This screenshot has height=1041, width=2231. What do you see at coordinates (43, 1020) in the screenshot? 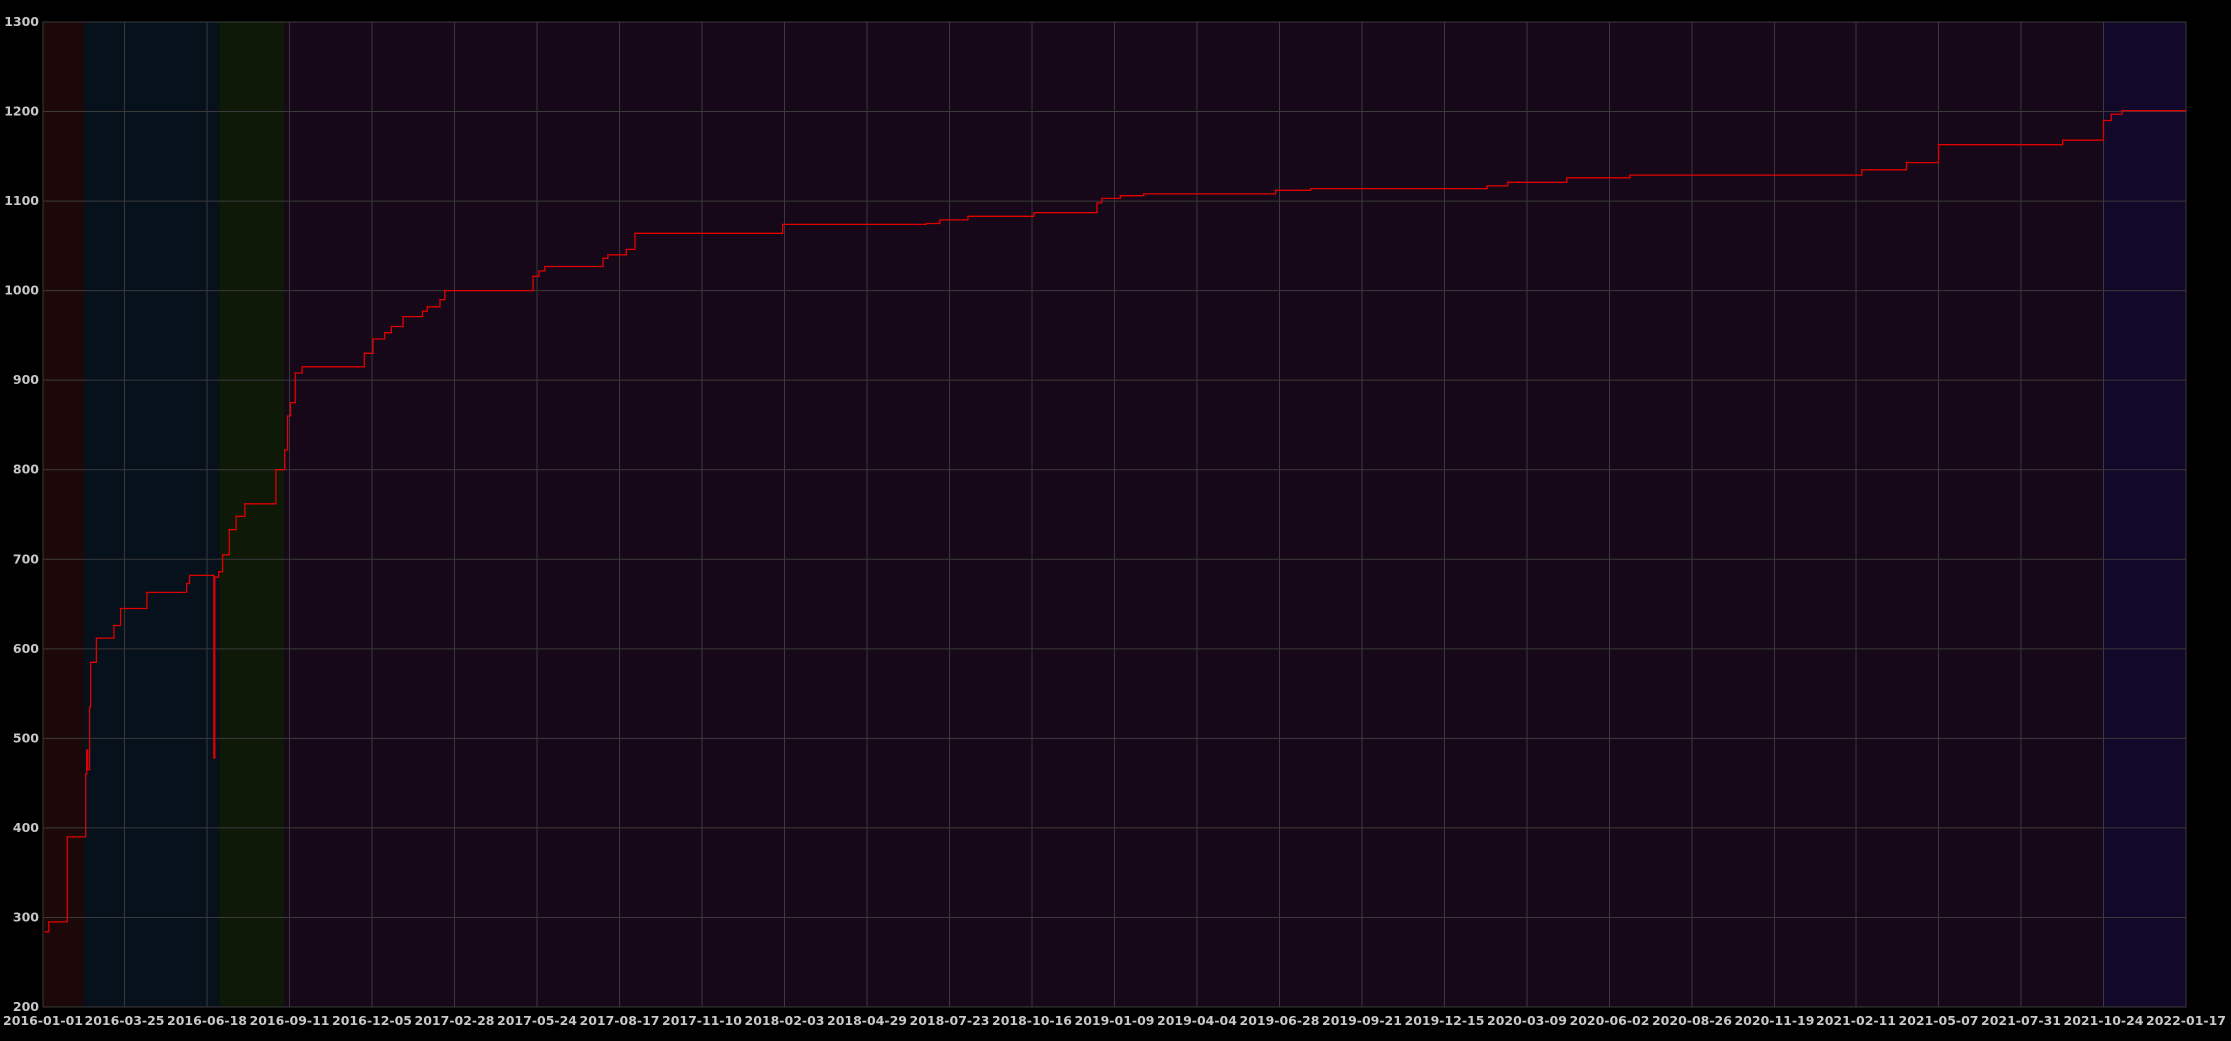
I see `x-tick-label: 2016-01-01` at bounding box center [43, 1020].